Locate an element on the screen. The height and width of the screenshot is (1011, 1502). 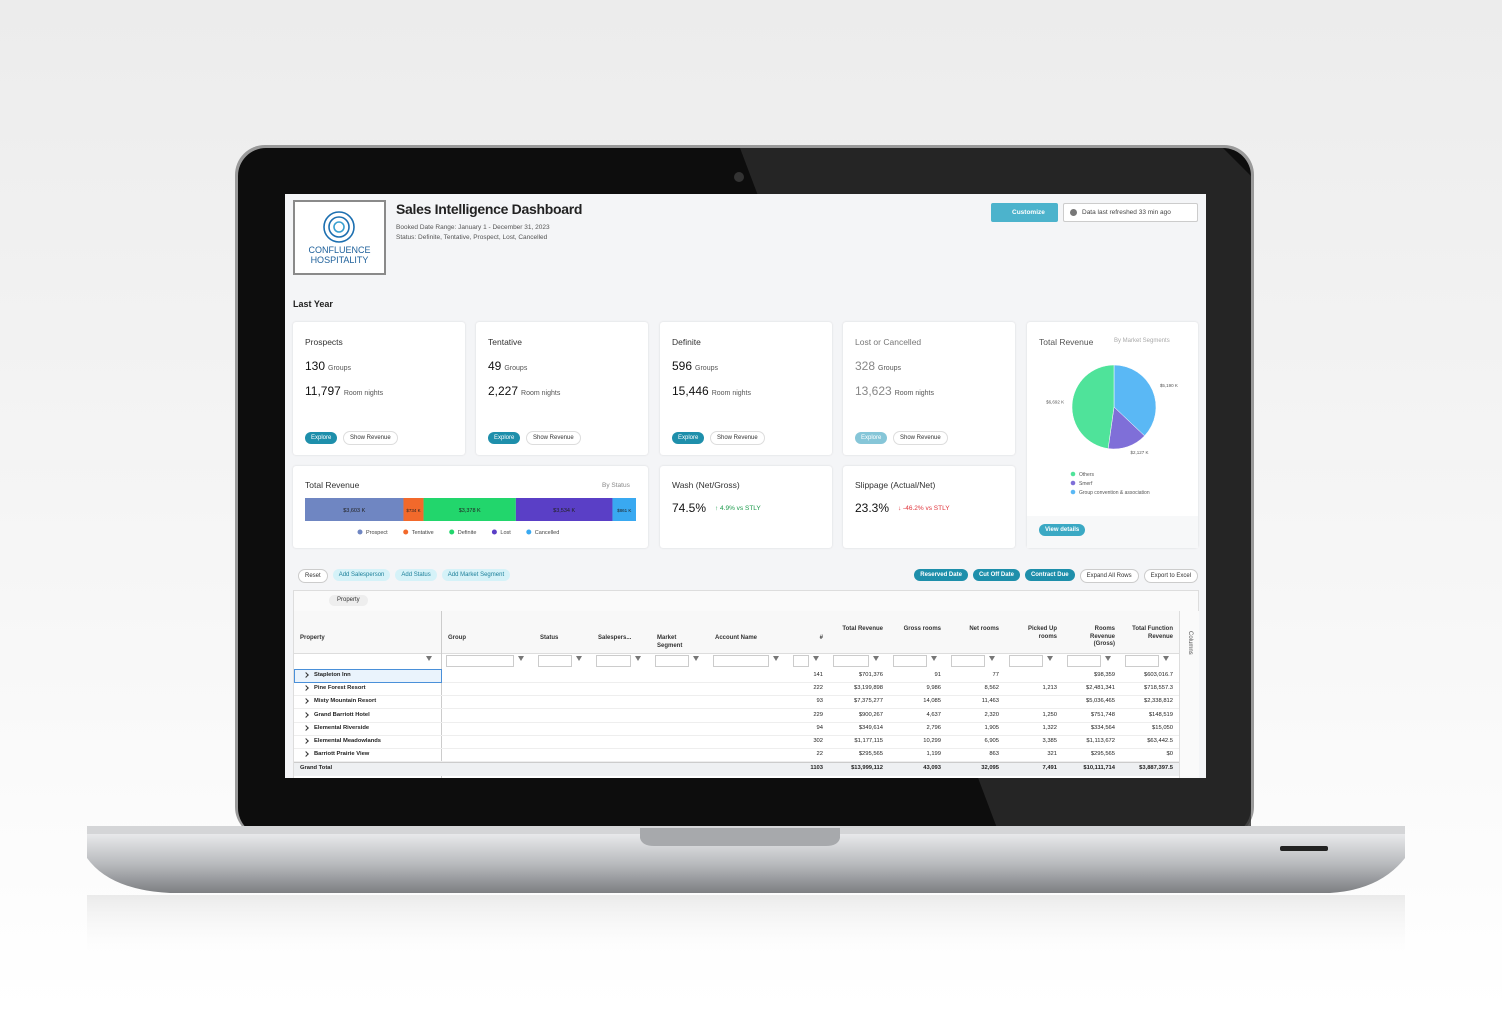
column-header: Account Name is located at coordinates (736, 638).